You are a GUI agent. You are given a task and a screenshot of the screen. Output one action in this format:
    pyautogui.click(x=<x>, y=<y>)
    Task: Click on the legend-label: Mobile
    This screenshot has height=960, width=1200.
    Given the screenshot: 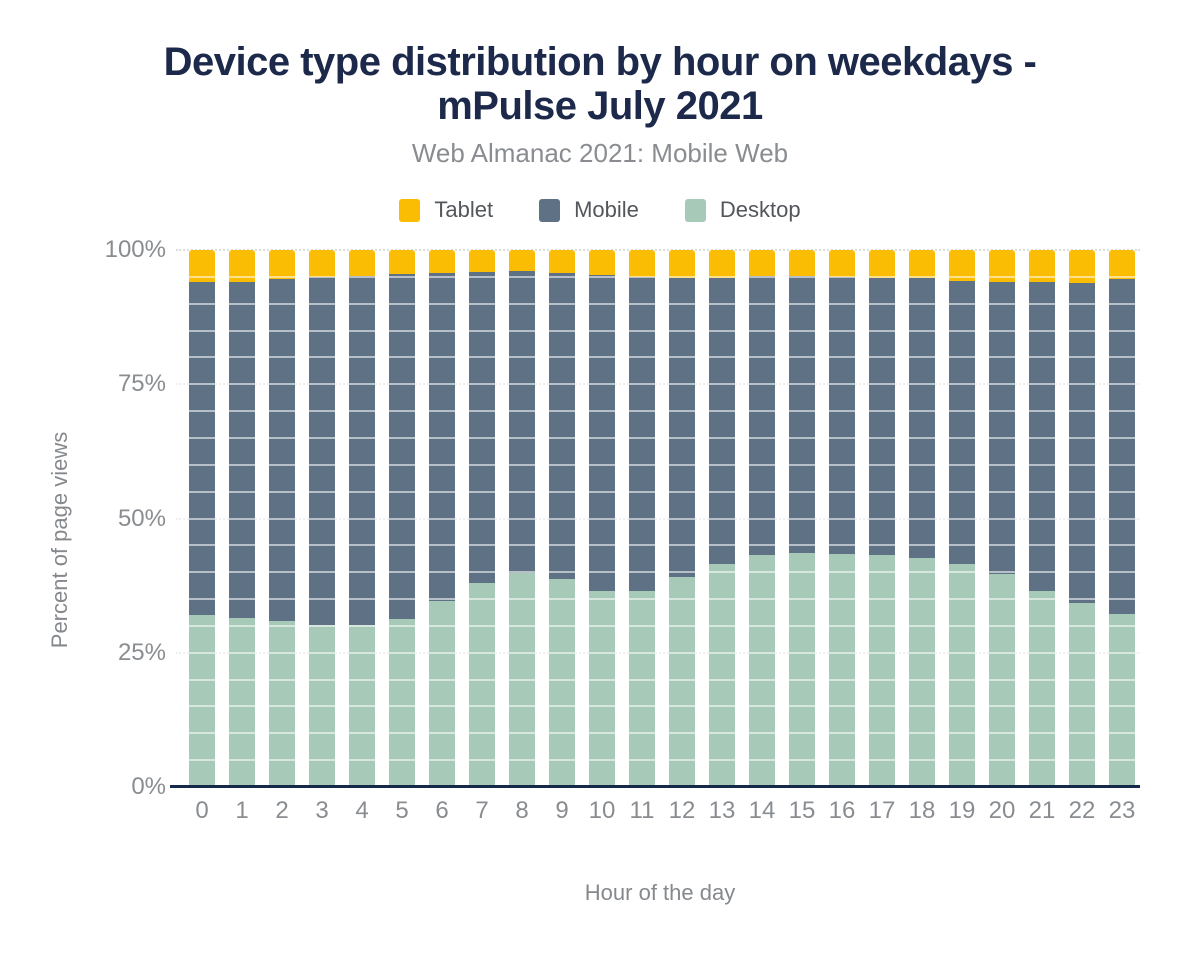 What is the action you would take?
    pyautogui.click(x=606, y=209)
    